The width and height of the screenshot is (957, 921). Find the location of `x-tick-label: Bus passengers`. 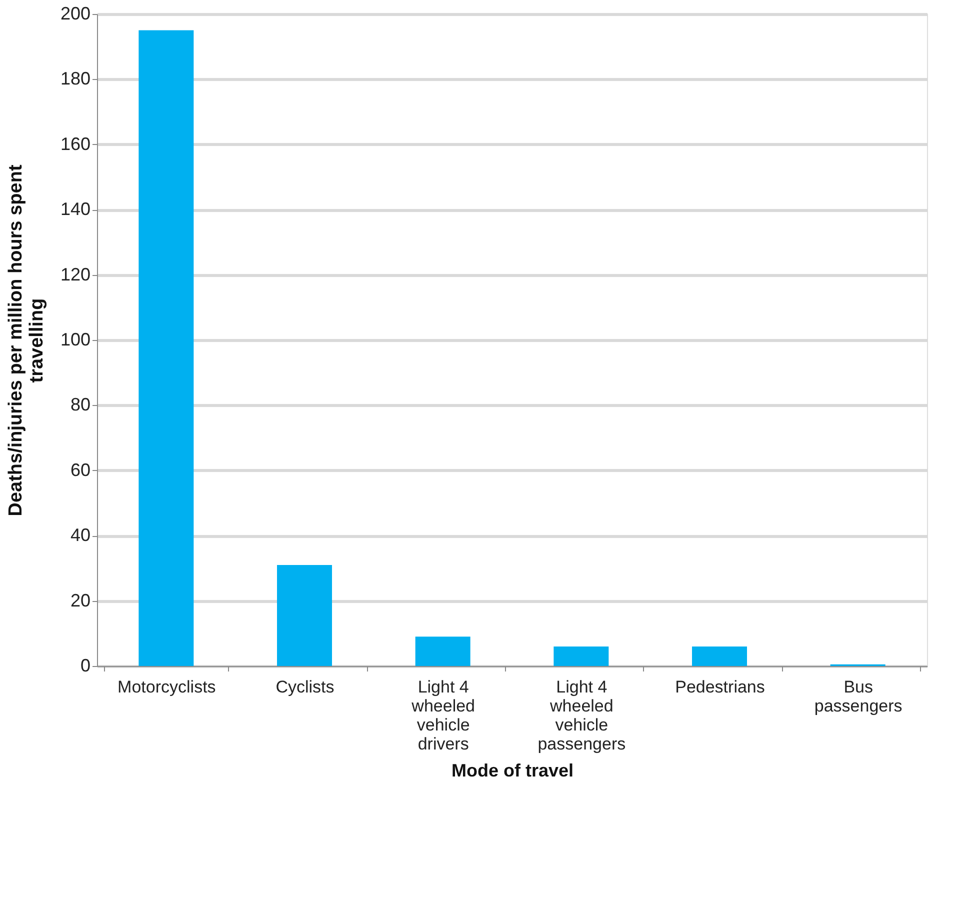

x-tick-label: Bus passengers is located at coordinates (858, 697).